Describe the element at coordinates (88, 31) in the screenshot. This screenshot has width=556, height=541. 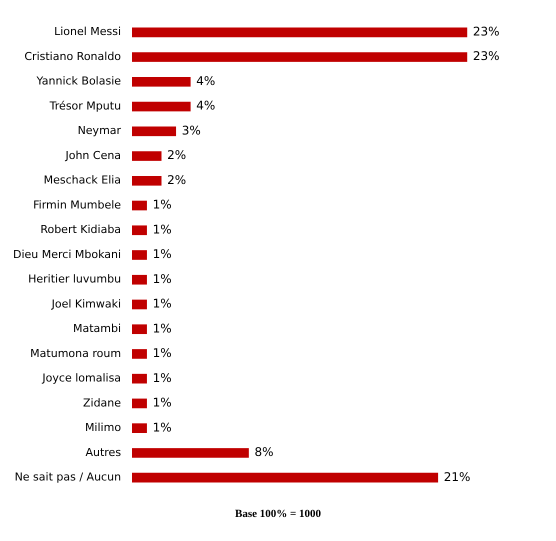
I see `y-tick-label: Lionel Messi` at that location.